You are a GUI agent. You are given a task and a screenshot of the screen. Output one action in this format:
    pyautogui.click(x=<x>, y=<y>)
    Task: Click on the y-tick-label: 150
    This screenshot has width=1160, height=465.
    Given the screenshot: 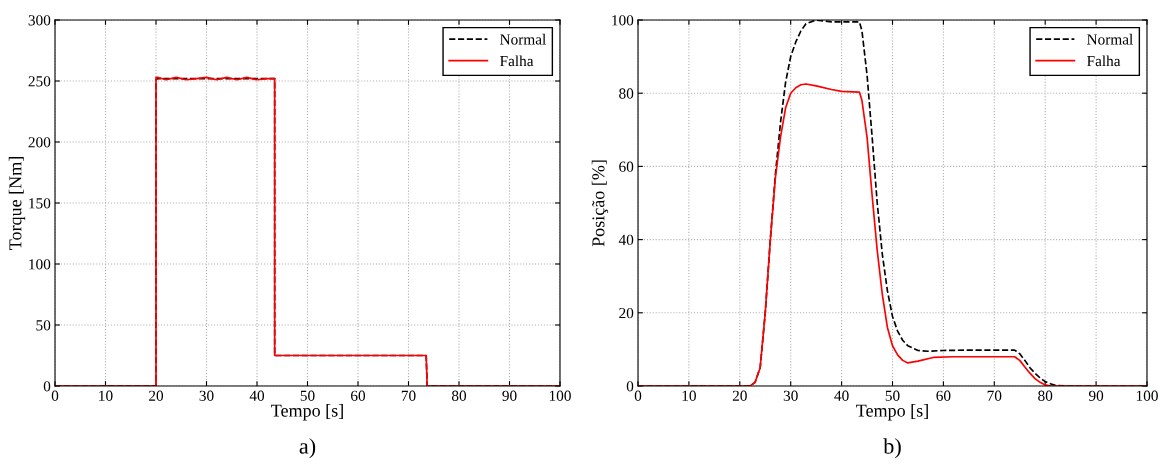 What is the action you would take?
    pyautogui.click(x=40, y=203)
    